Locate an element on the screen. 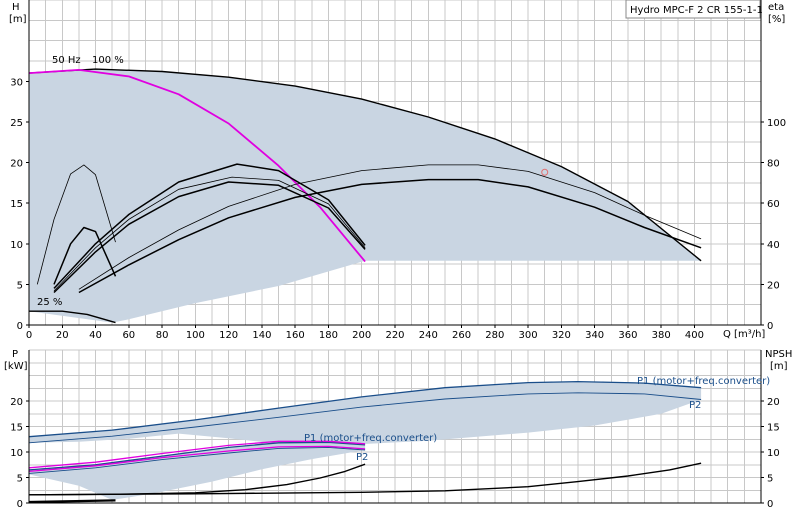  chart-title: Hydro MPC-F 2 CR 155-1-1 is located at coordinates (696, 10).